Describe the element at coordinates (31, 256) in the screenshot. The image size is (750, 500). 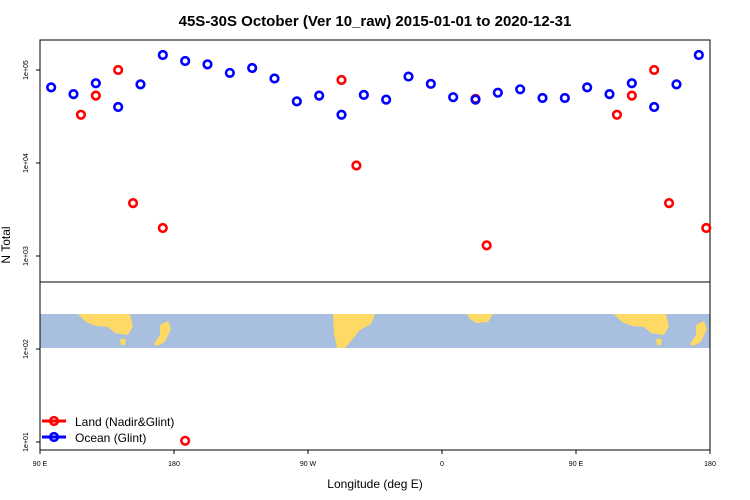
I see `y-axis: 1e+01 1e+02 1e+03 1e+04 1e+05` at that location.